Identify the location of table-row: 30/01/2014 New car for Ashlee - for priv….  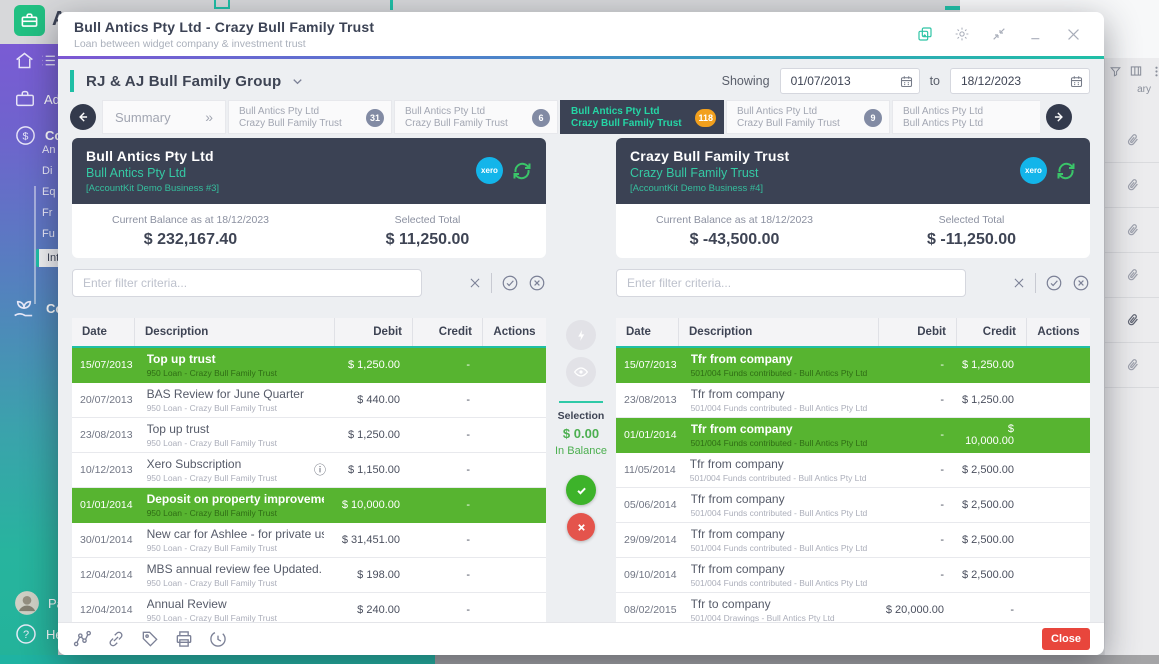
(309, 540).